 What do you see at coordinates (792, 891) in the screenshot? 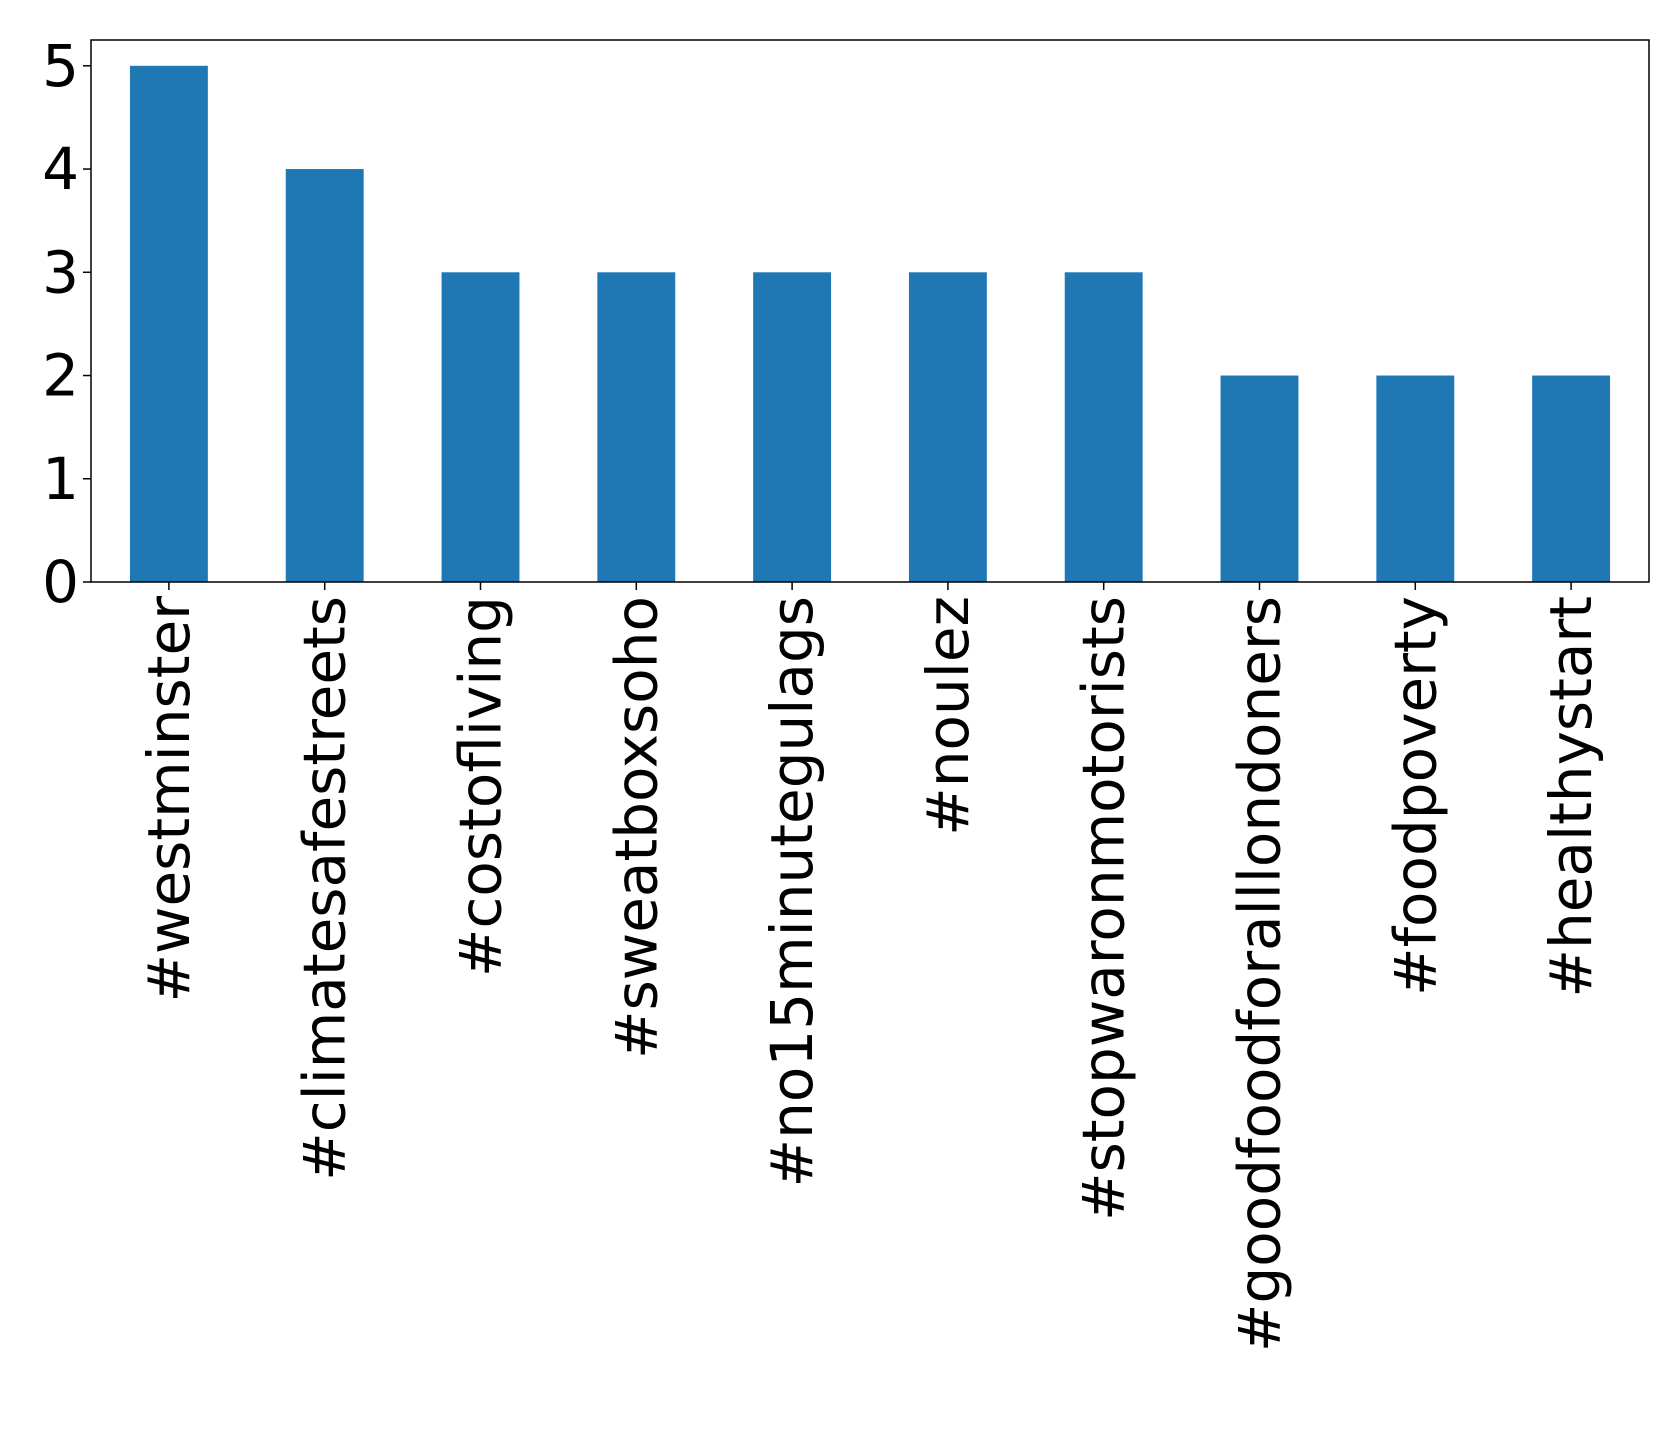
I see `x-tick-label-4: #no15minutegulags` at bounding box center [792, 891].